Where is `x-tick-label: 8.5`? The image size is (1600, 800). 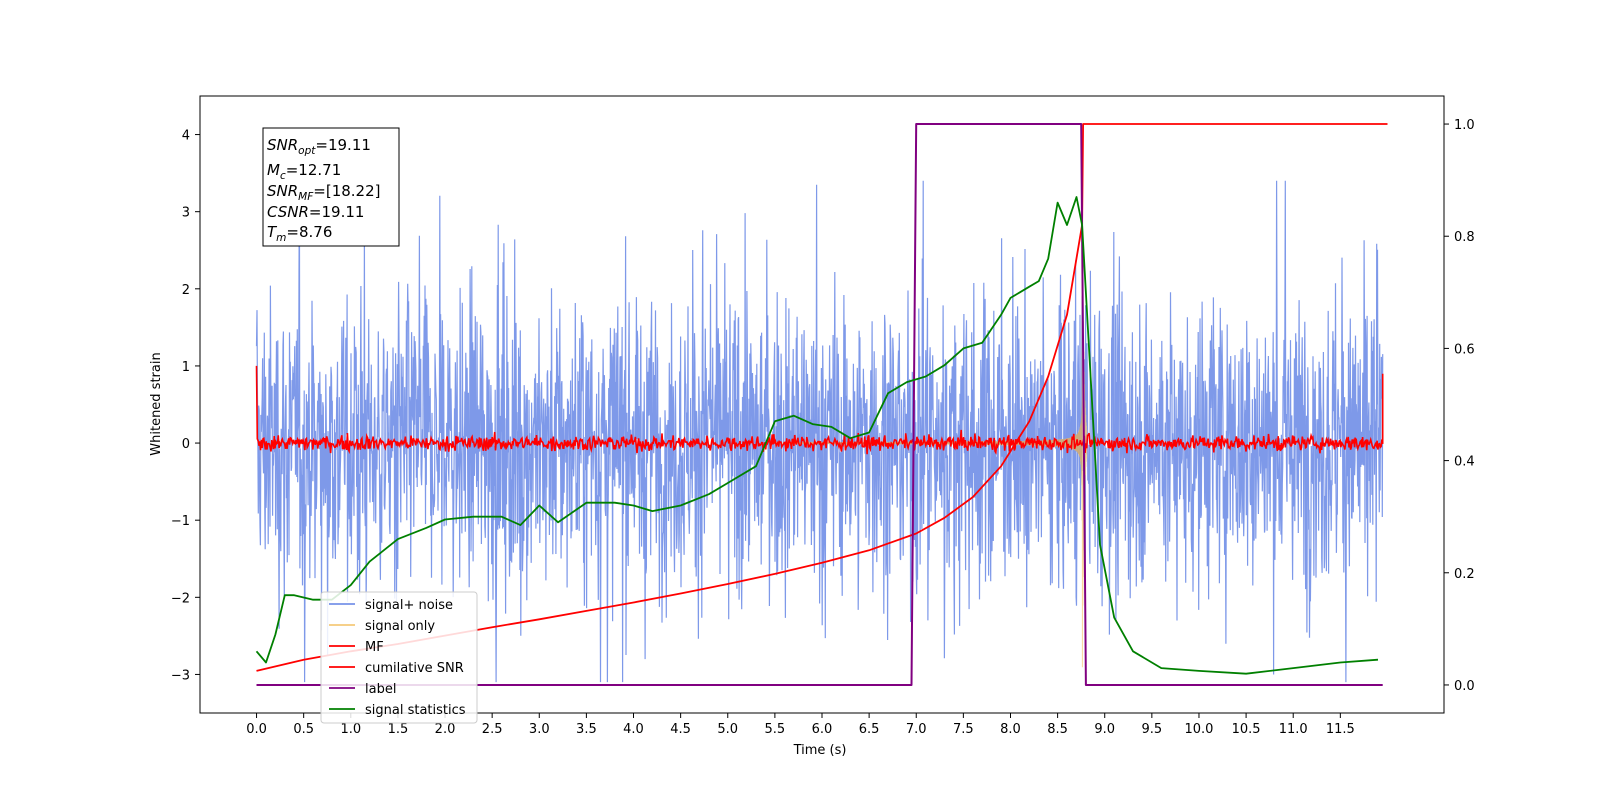 x-tick-label: 8.5 is located at coordinates (1057, 729).